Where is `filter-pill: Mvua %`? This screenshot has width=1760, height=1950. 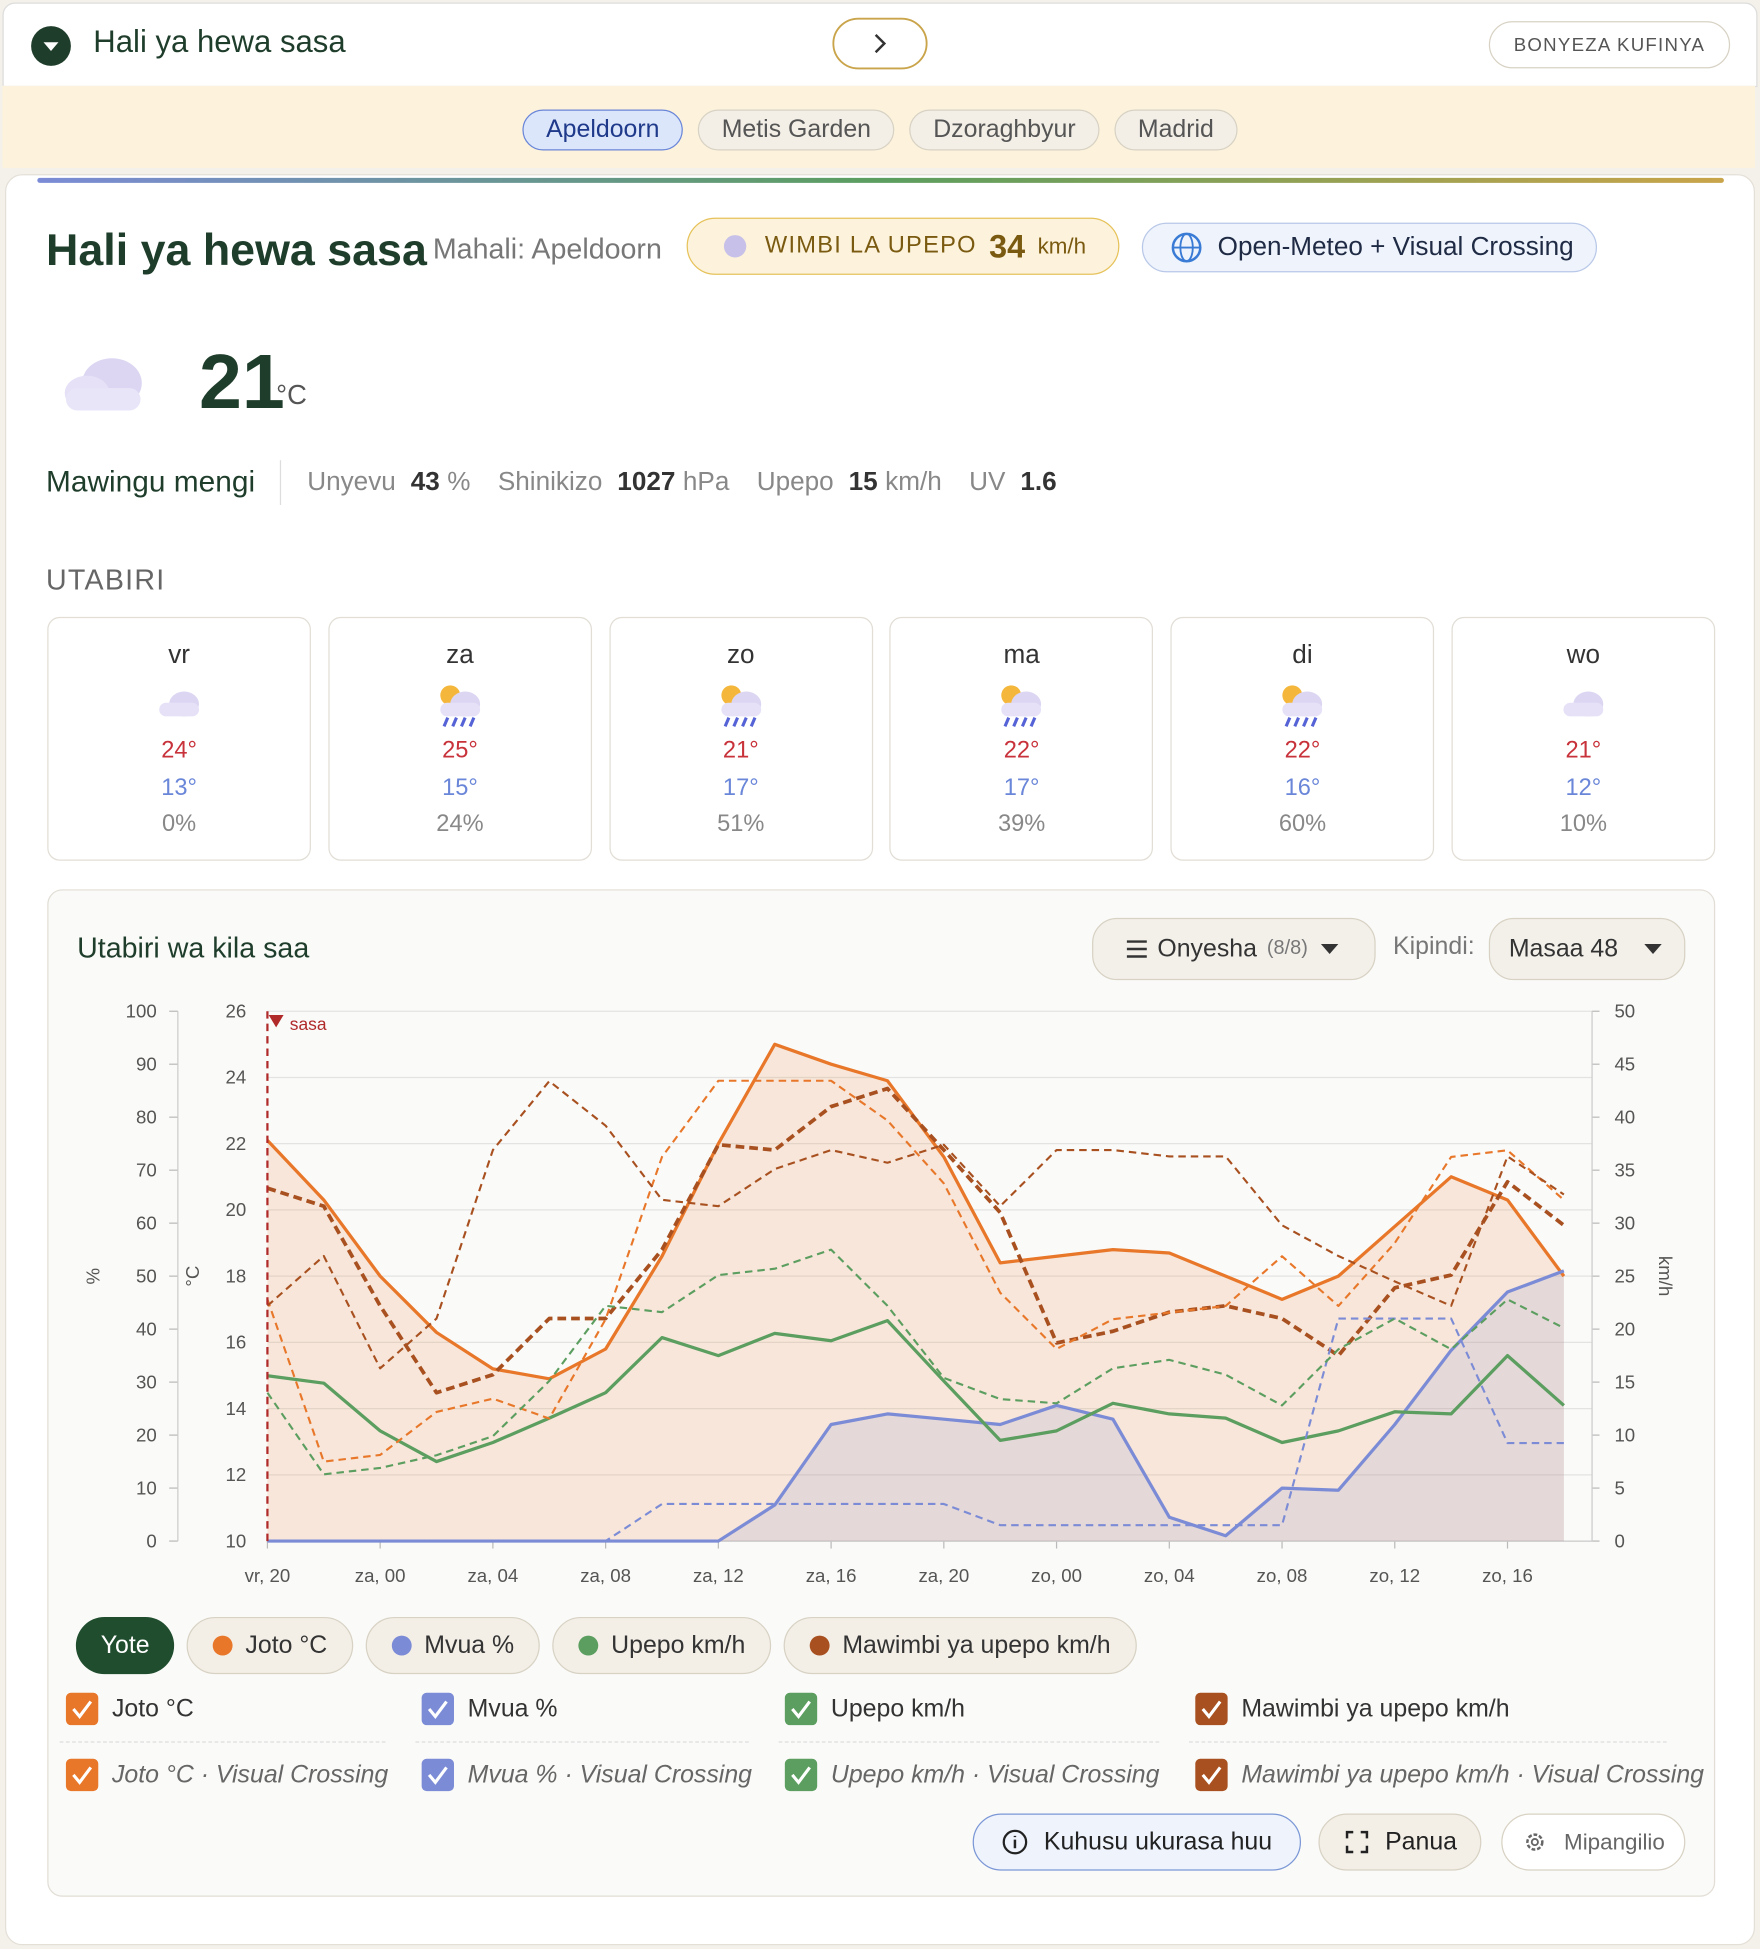 filter-pill: Mvua % is located at coordinates (453, 1645).